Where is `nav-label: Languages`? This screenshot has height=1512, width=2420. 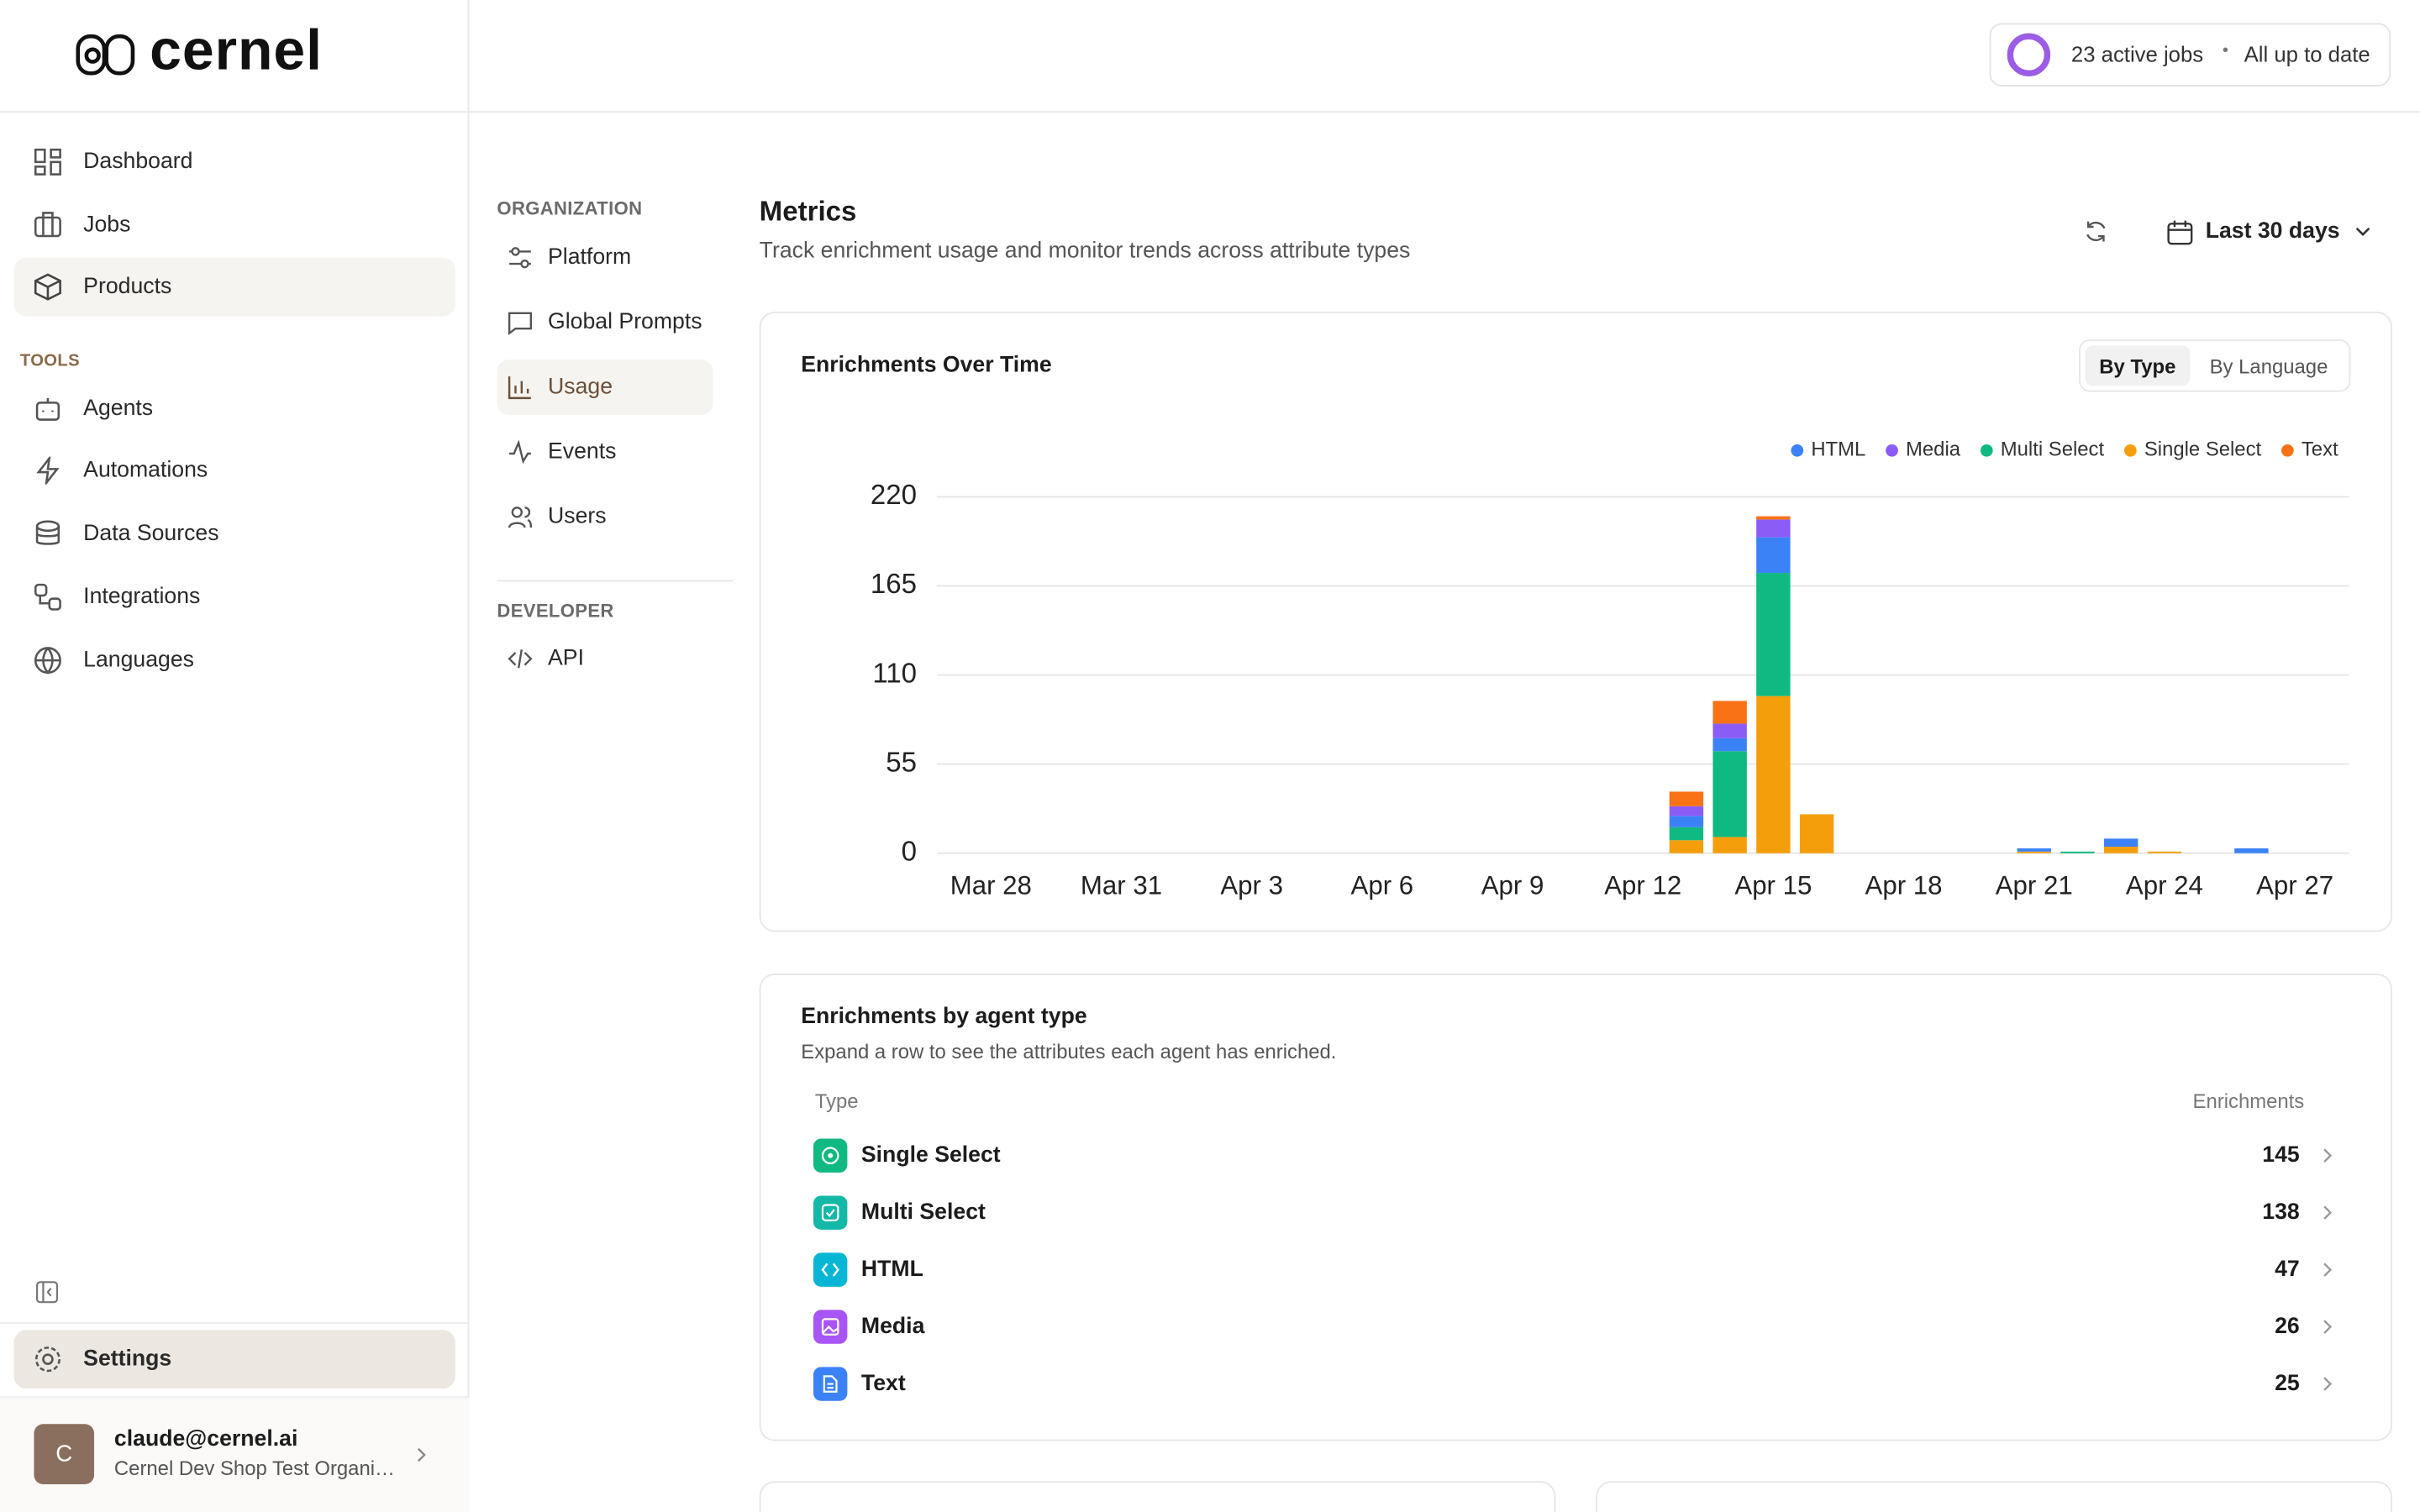 nav-label: Languages is located at coordinates (138, 660).